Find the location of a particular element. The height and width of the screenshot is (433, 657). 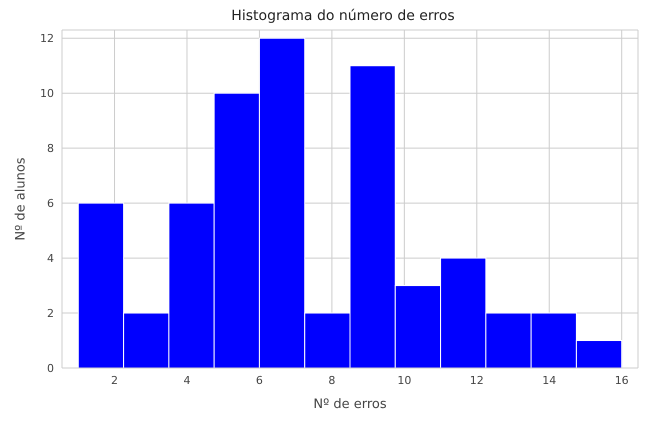

x-tick-label: 4 is located at coordinates (186, 380).